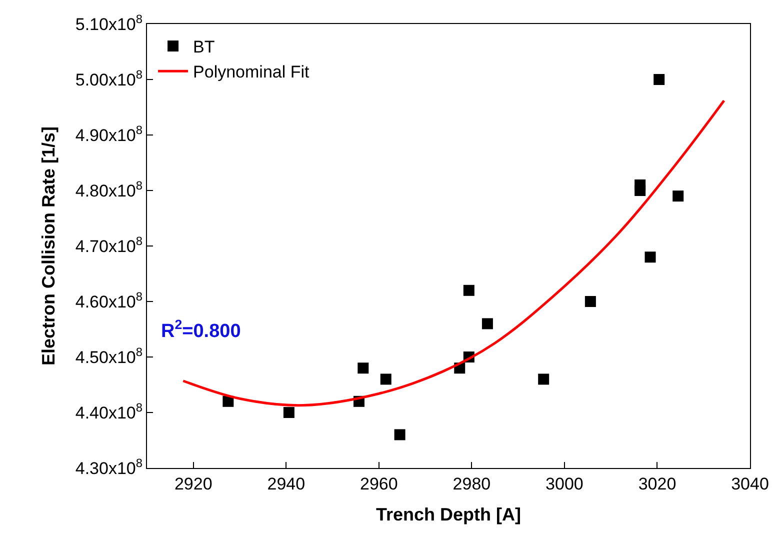  Describe the element at coordinates (109, 23) in the screenshot. I see `y-tick-label: 5.10x10$^{8}$` at that location.